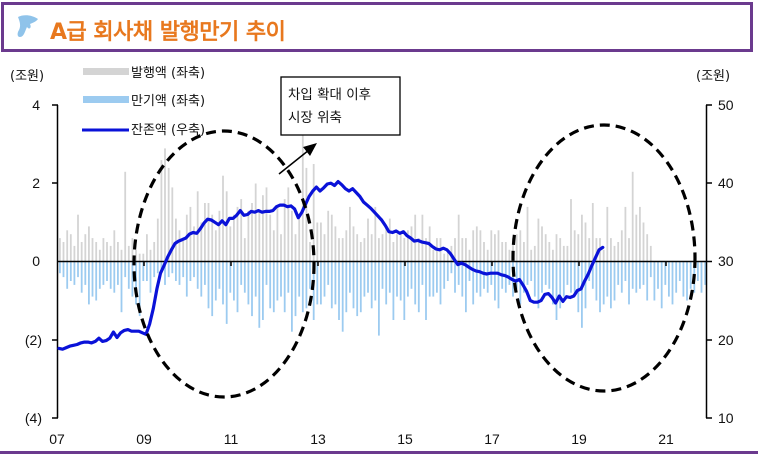  What do you see at coordinates (315, 118) in the screenshot?
I see `annotation-line-2: 시장 위축` at bounding box center [315, 118].